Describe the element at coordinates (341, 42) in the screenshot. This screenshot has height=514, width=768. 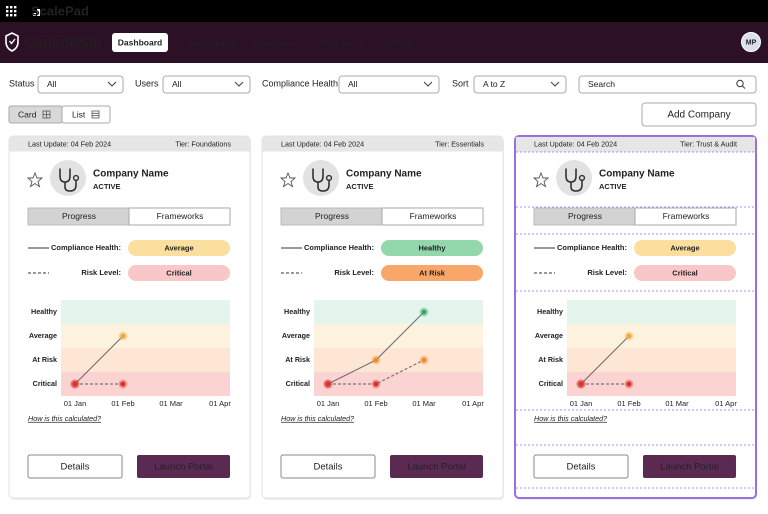
I see `nav-item: Integrations` at that location.